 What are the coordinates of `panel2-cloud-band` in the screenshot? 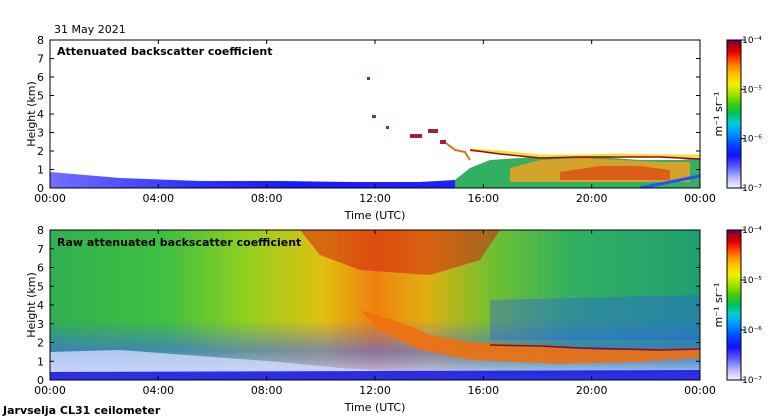 It's located at (530, 337).